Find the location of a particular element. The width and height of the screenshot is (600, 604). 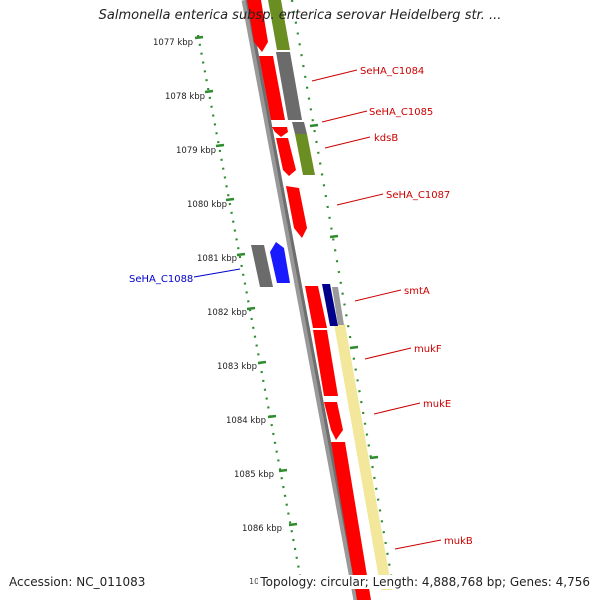

gene-arrow-mukf is located at coordinates (325, 363).